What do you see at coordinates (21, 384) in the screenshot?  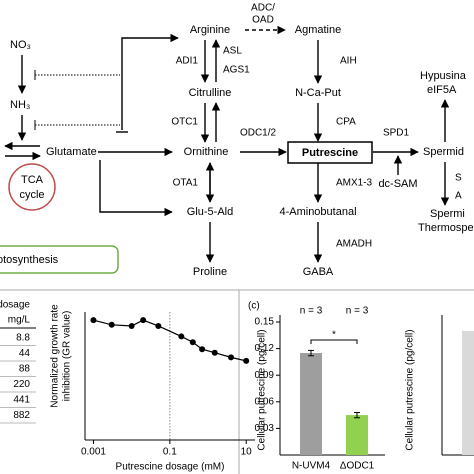 I see `table-cell: 220` at bounding box center [21, 384].